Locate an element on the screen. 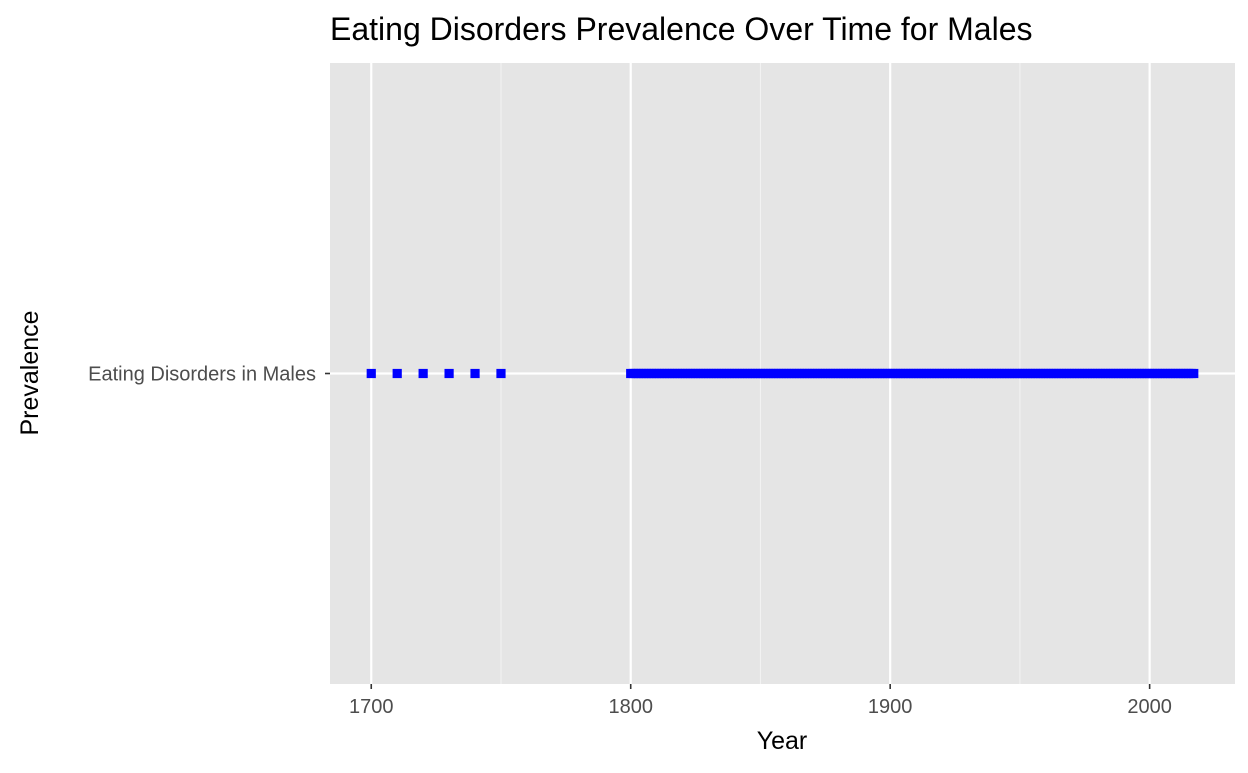 The width and height of the screenshot is (1248, 773). y-axis: Eating Disorders in Males is located at coordinates (209, 375).